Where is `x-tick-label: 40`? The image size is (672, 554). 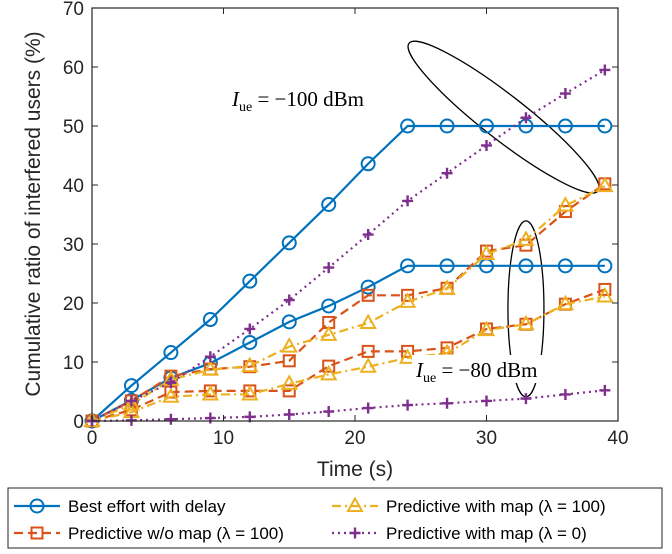 x-tick-label: 40 is located at coordinates (617, 438).